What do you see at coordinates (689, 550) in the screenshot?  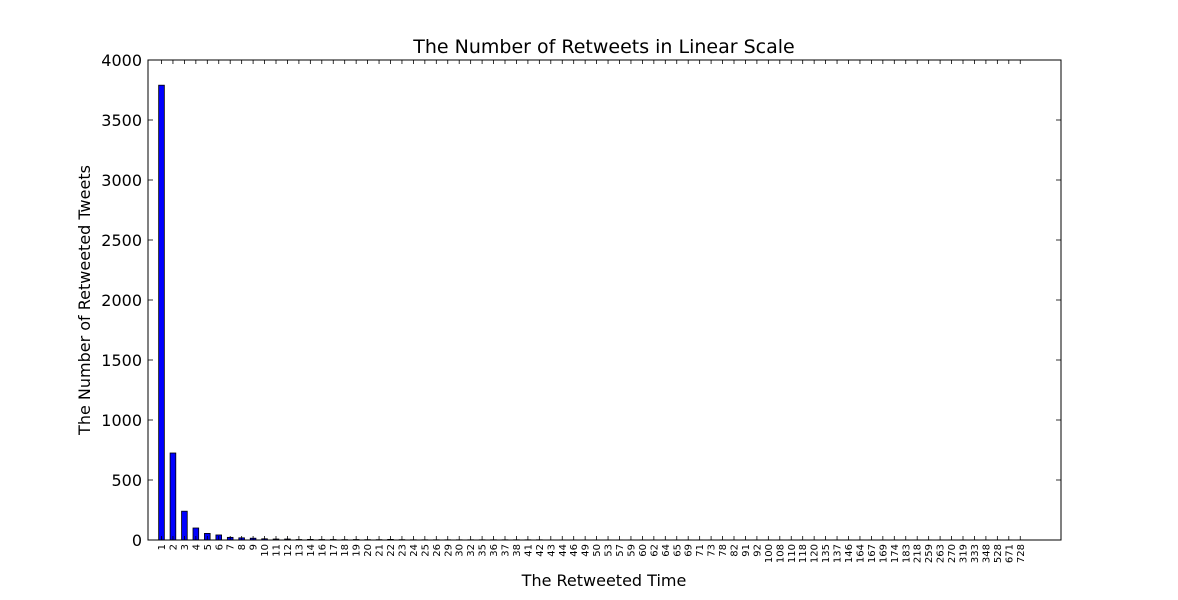 I see `x-tick-label: 69` at bounding box center [689, 550].